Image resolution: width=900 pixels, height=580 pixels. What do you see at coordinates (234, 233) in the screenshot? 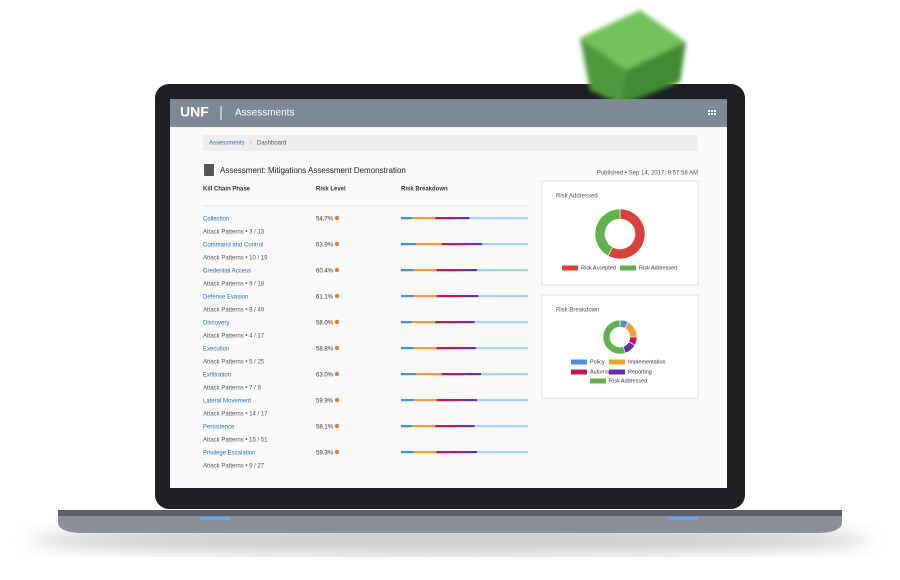
I see `attack-patterns: Attack Patterns • 3 / 13` at bounding box center [234, 233].